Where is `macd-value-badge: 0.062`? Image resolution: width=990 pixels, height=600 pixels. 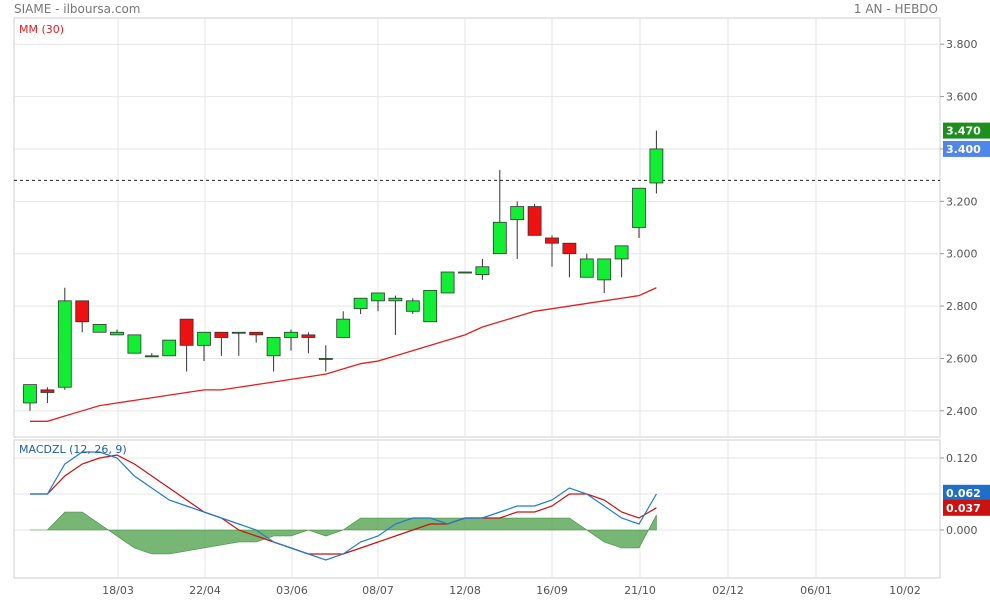 macd-value-badge: 0.062 is located at coordinates (963, 493).